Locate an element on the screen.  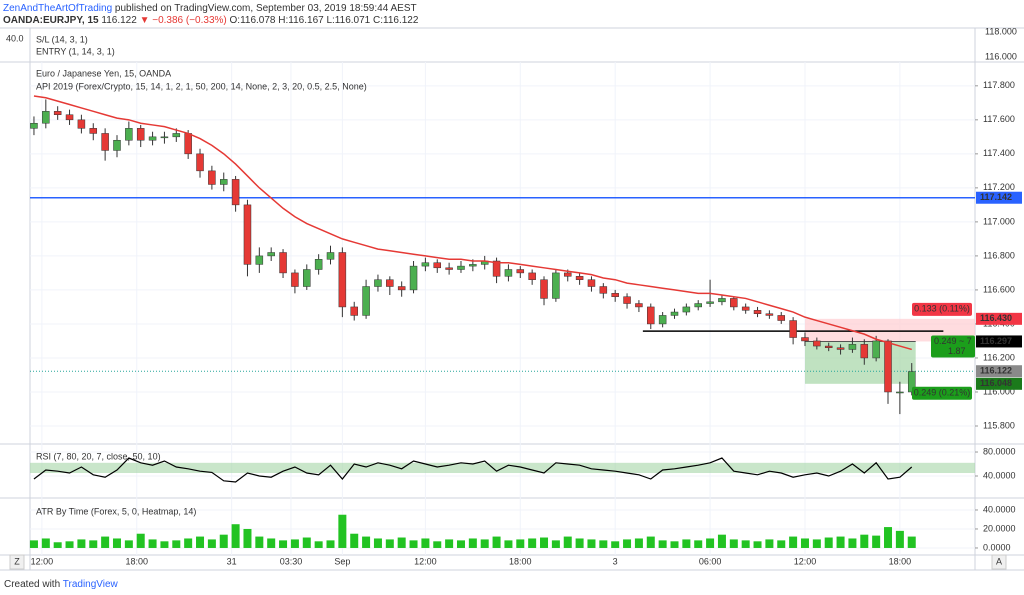
price-label-text: 116.297 is located at coordinates (996, 341).